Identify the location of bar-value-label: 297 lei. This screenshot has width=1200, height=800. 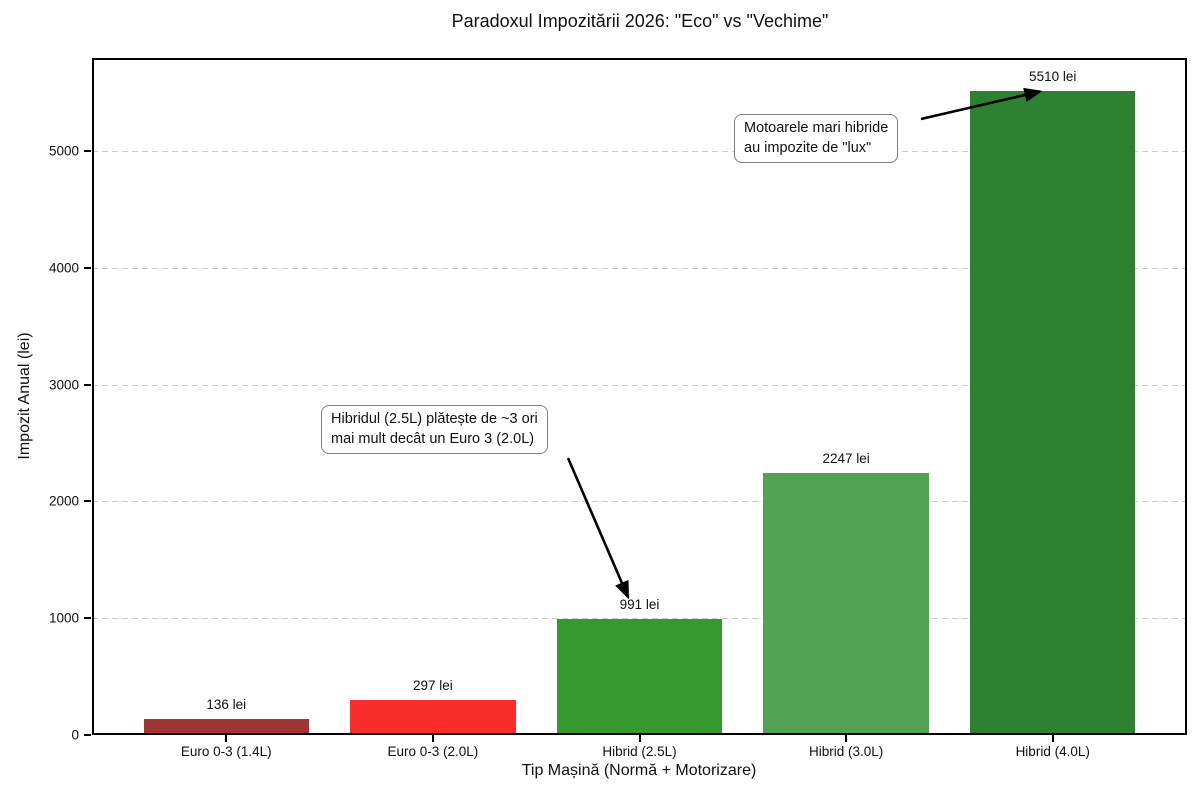
(432, 686).